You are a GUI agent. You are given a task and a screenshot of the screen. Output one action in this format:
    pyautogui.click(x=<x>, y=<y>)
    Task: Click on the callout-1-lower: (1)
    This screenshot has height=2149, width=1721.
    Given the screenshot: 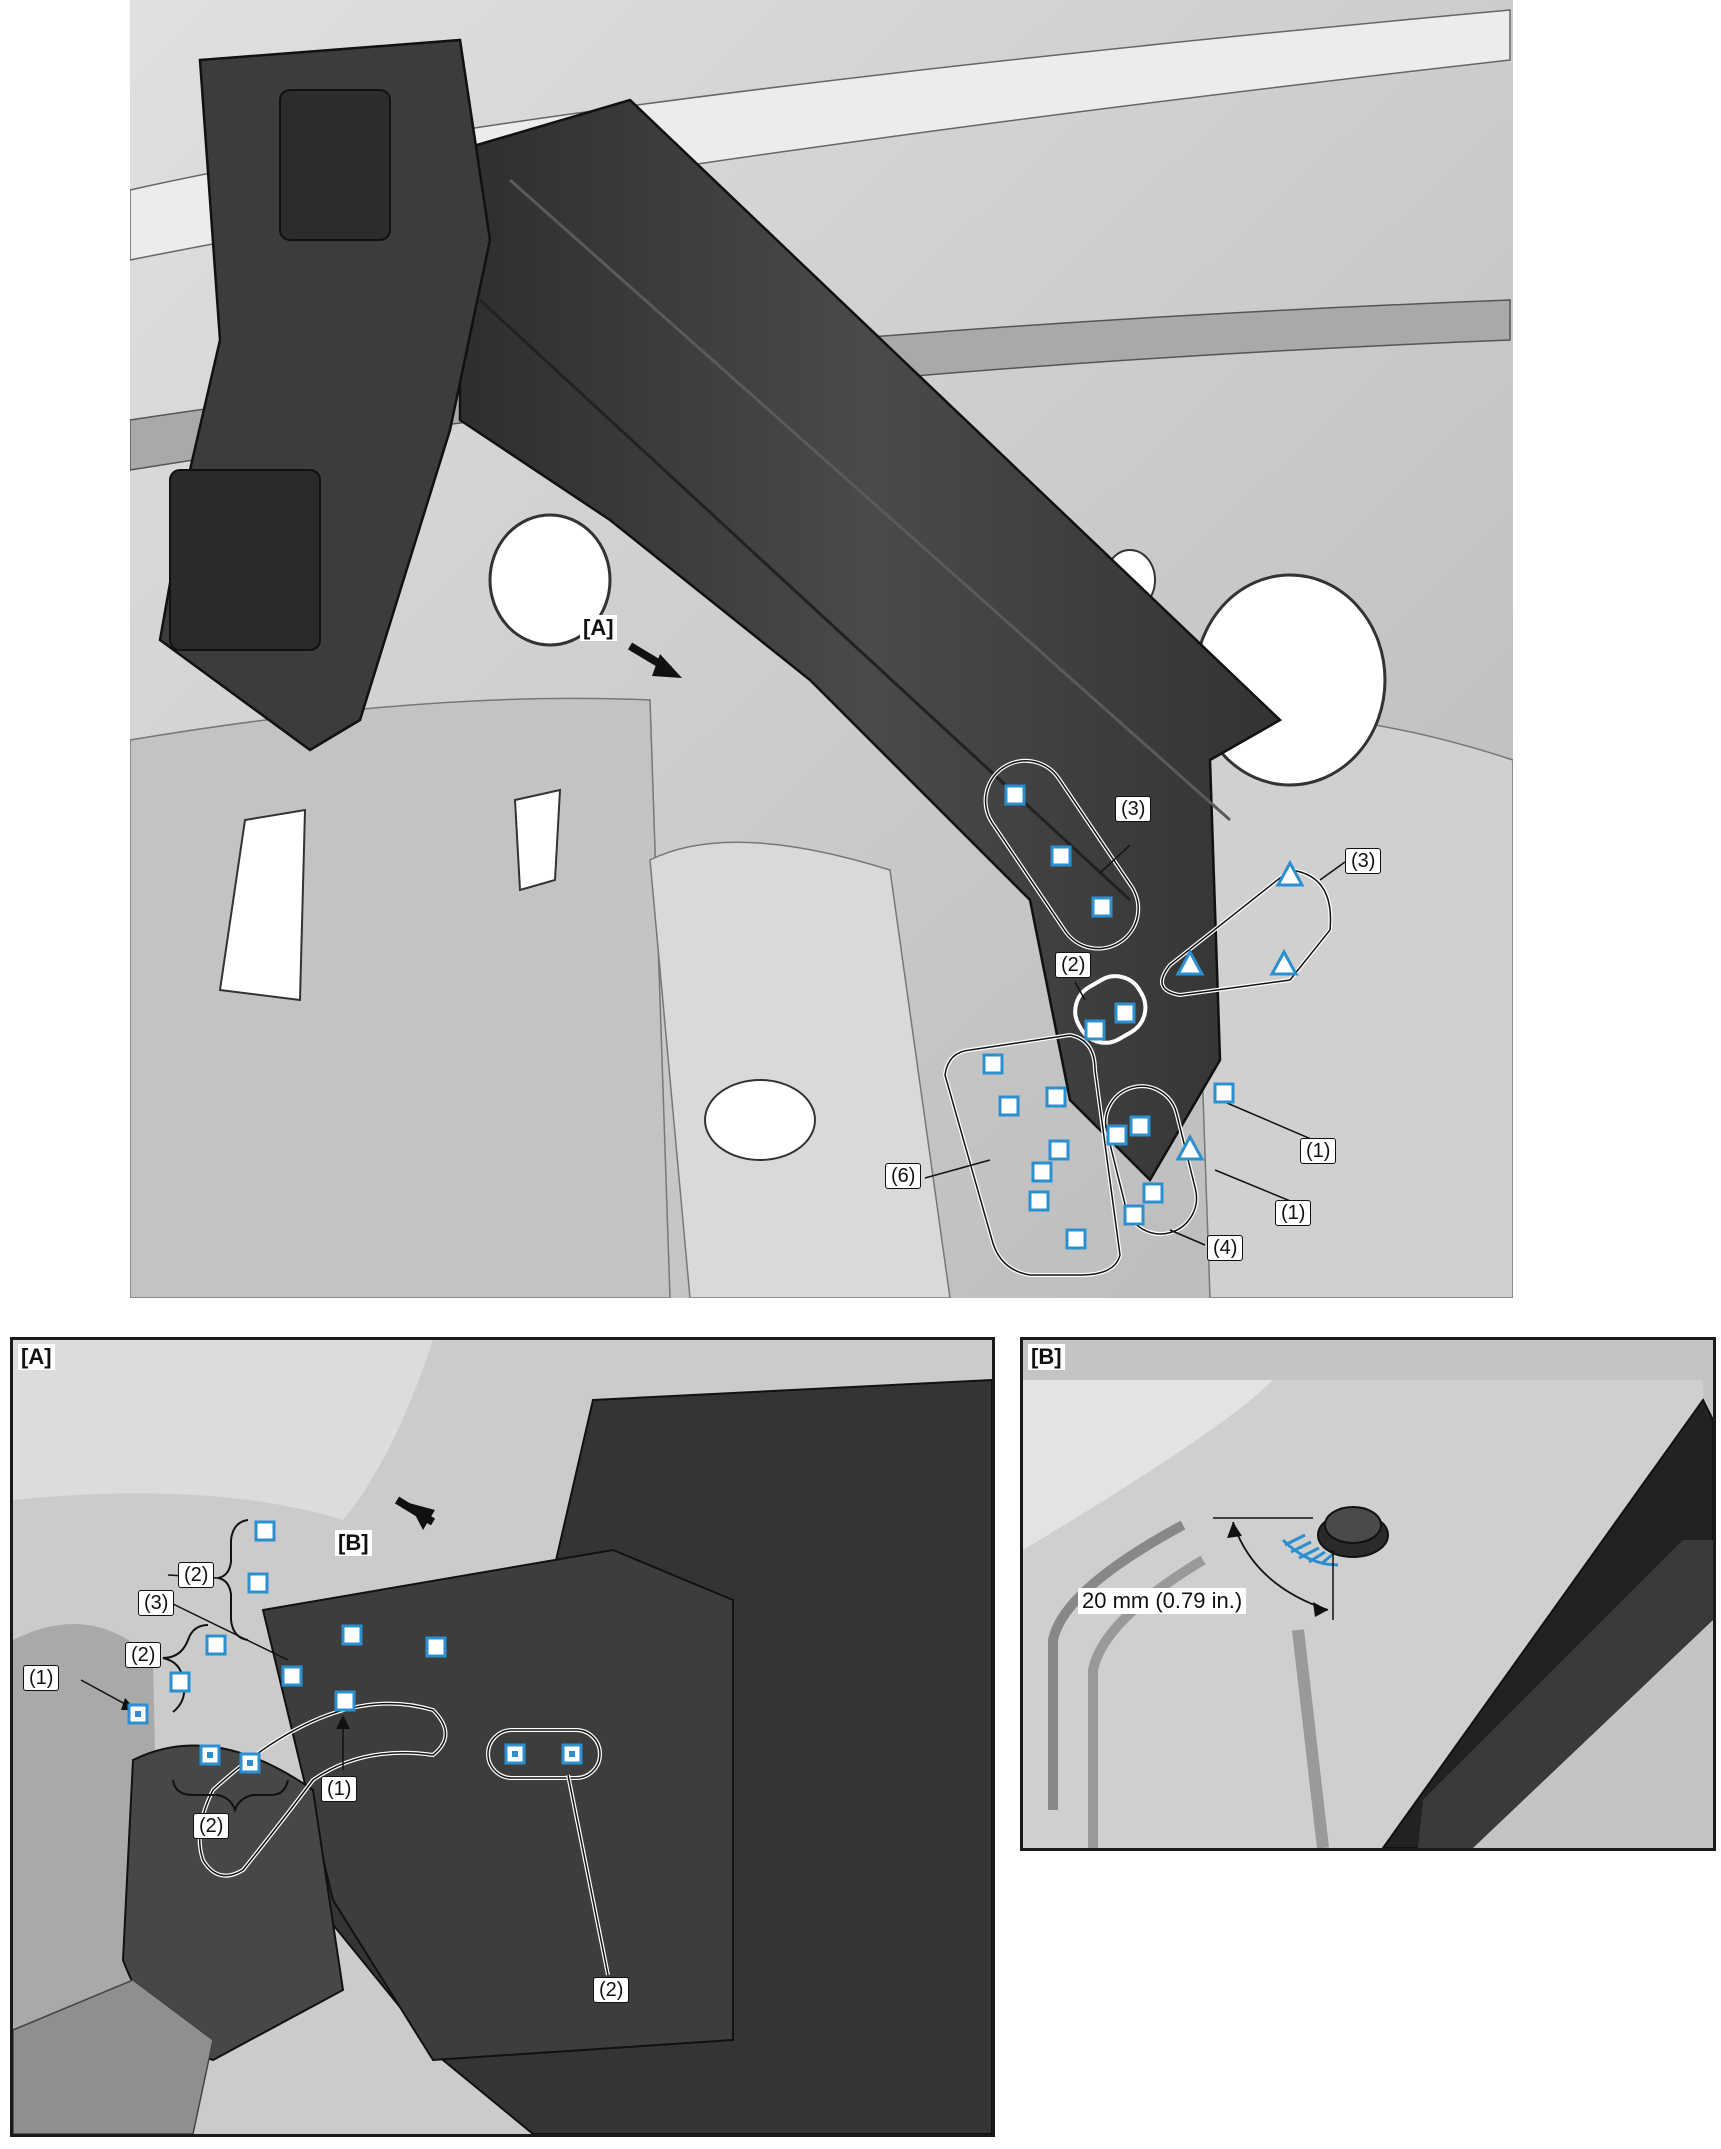 What is the action you would take?
    pyautogui.click(x=1293, y=1213)
    